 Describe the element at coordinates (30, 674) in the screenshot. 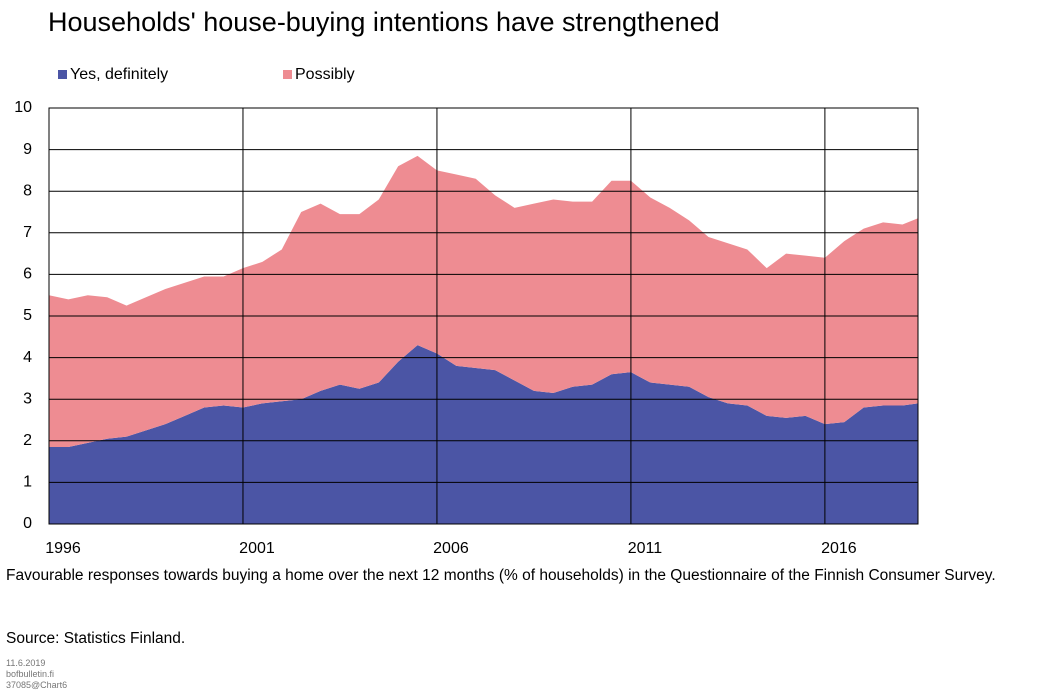

I see `footer-line: bofbulletin.fi` at that location.